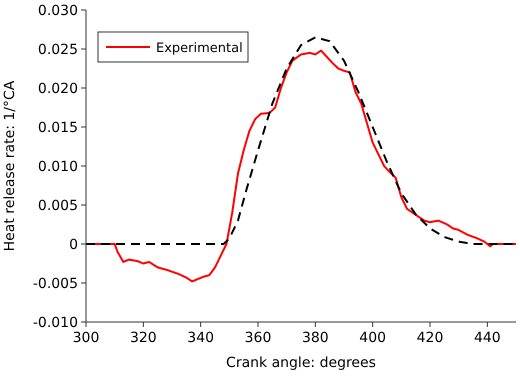  I want to click on legend-label: Experimental, so click(199, 48).